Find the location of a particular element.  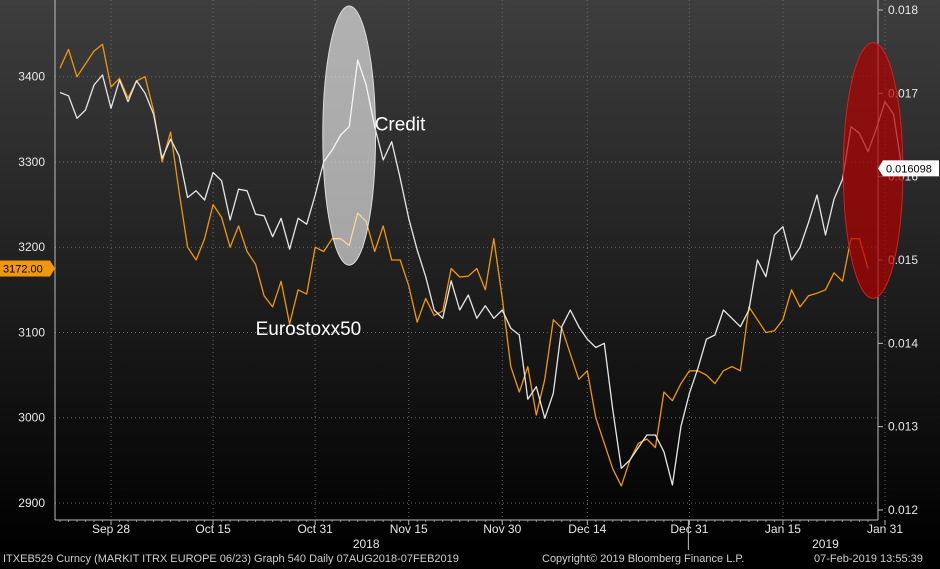

y-right-tick-label: 0.014 is located at coordinates (903, 343).